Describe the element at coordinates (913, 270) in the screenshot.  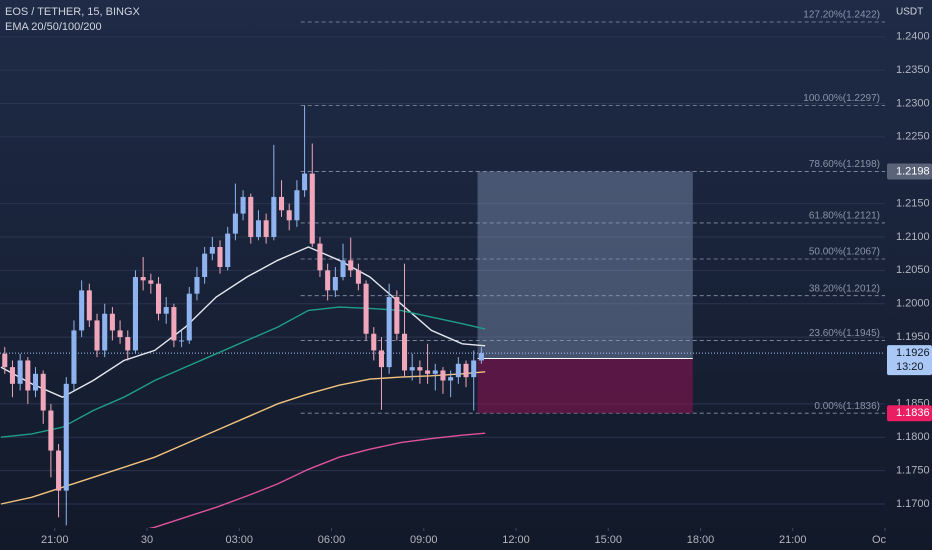
I see `y-tick-label: 1.2050` at that location.